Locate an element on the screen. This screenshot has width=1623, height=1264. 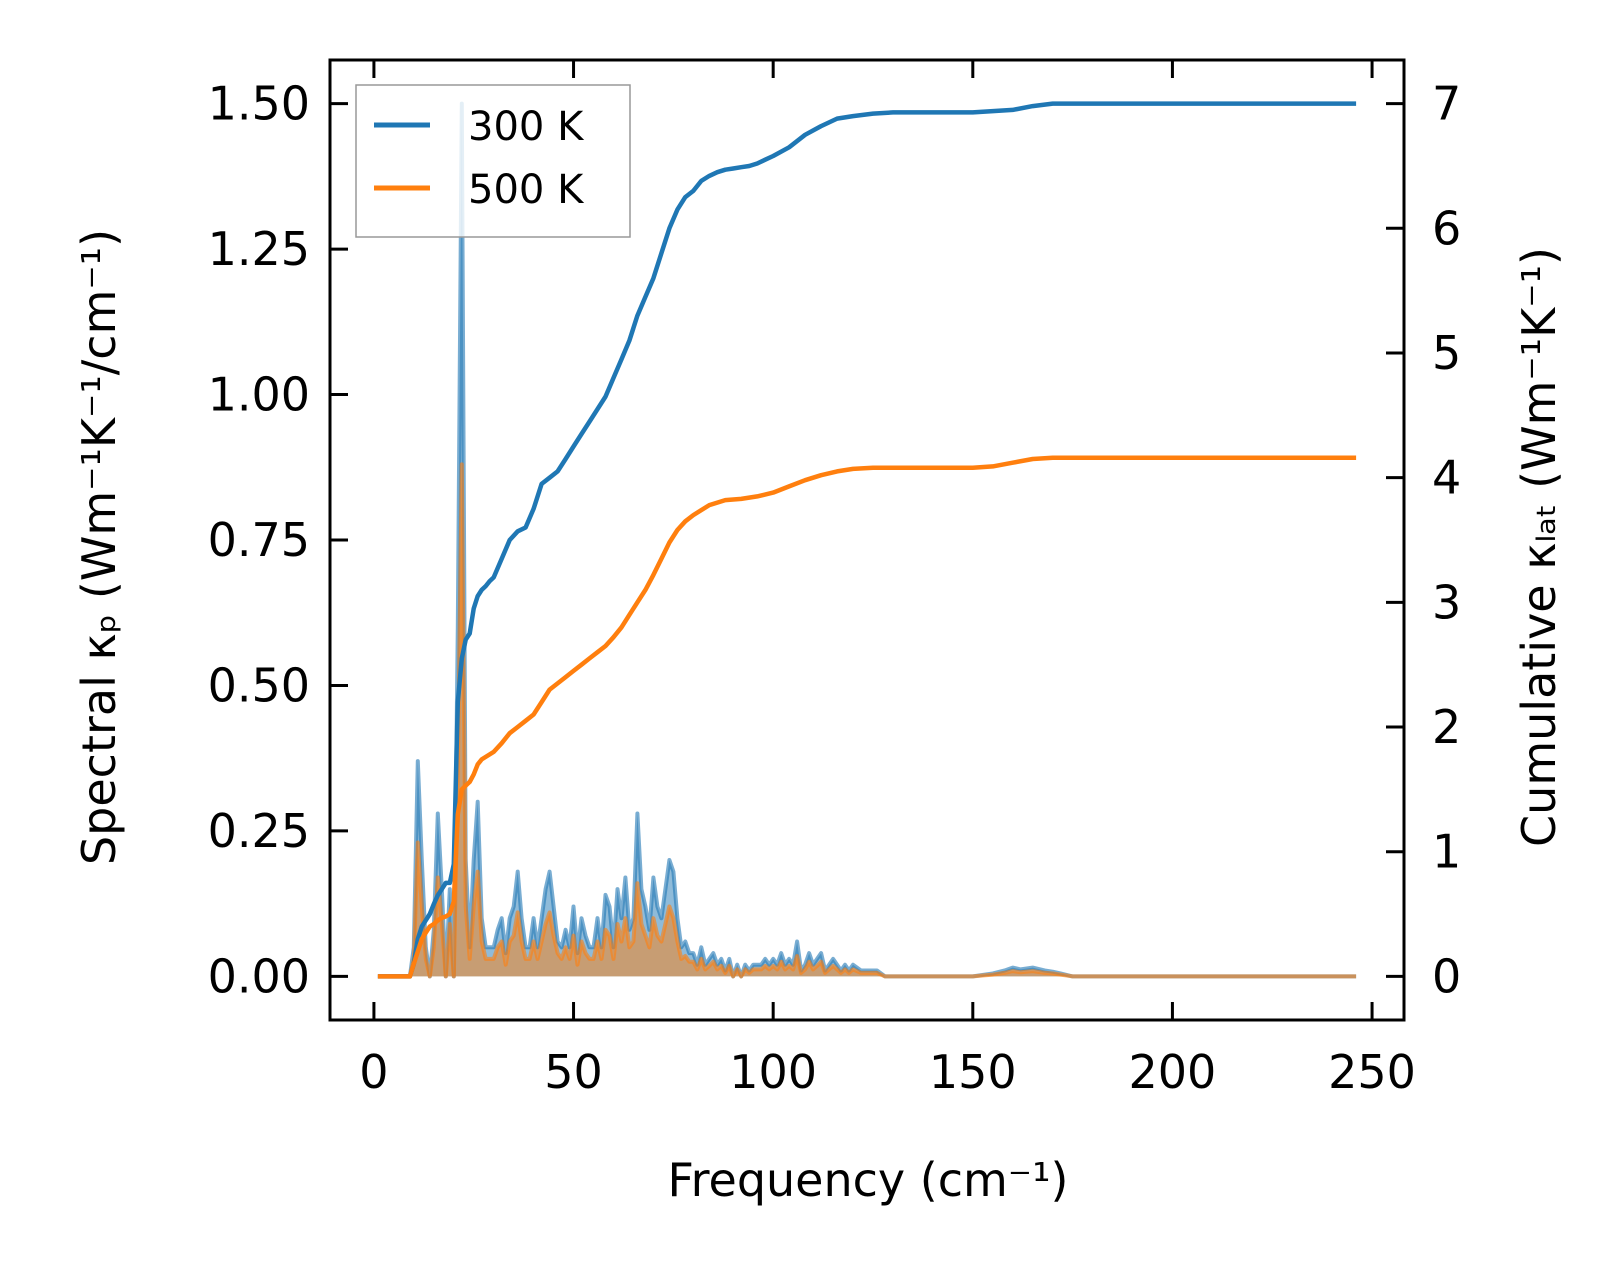
y-right-tick-label: 3 is located at coordinates (1446, 602).